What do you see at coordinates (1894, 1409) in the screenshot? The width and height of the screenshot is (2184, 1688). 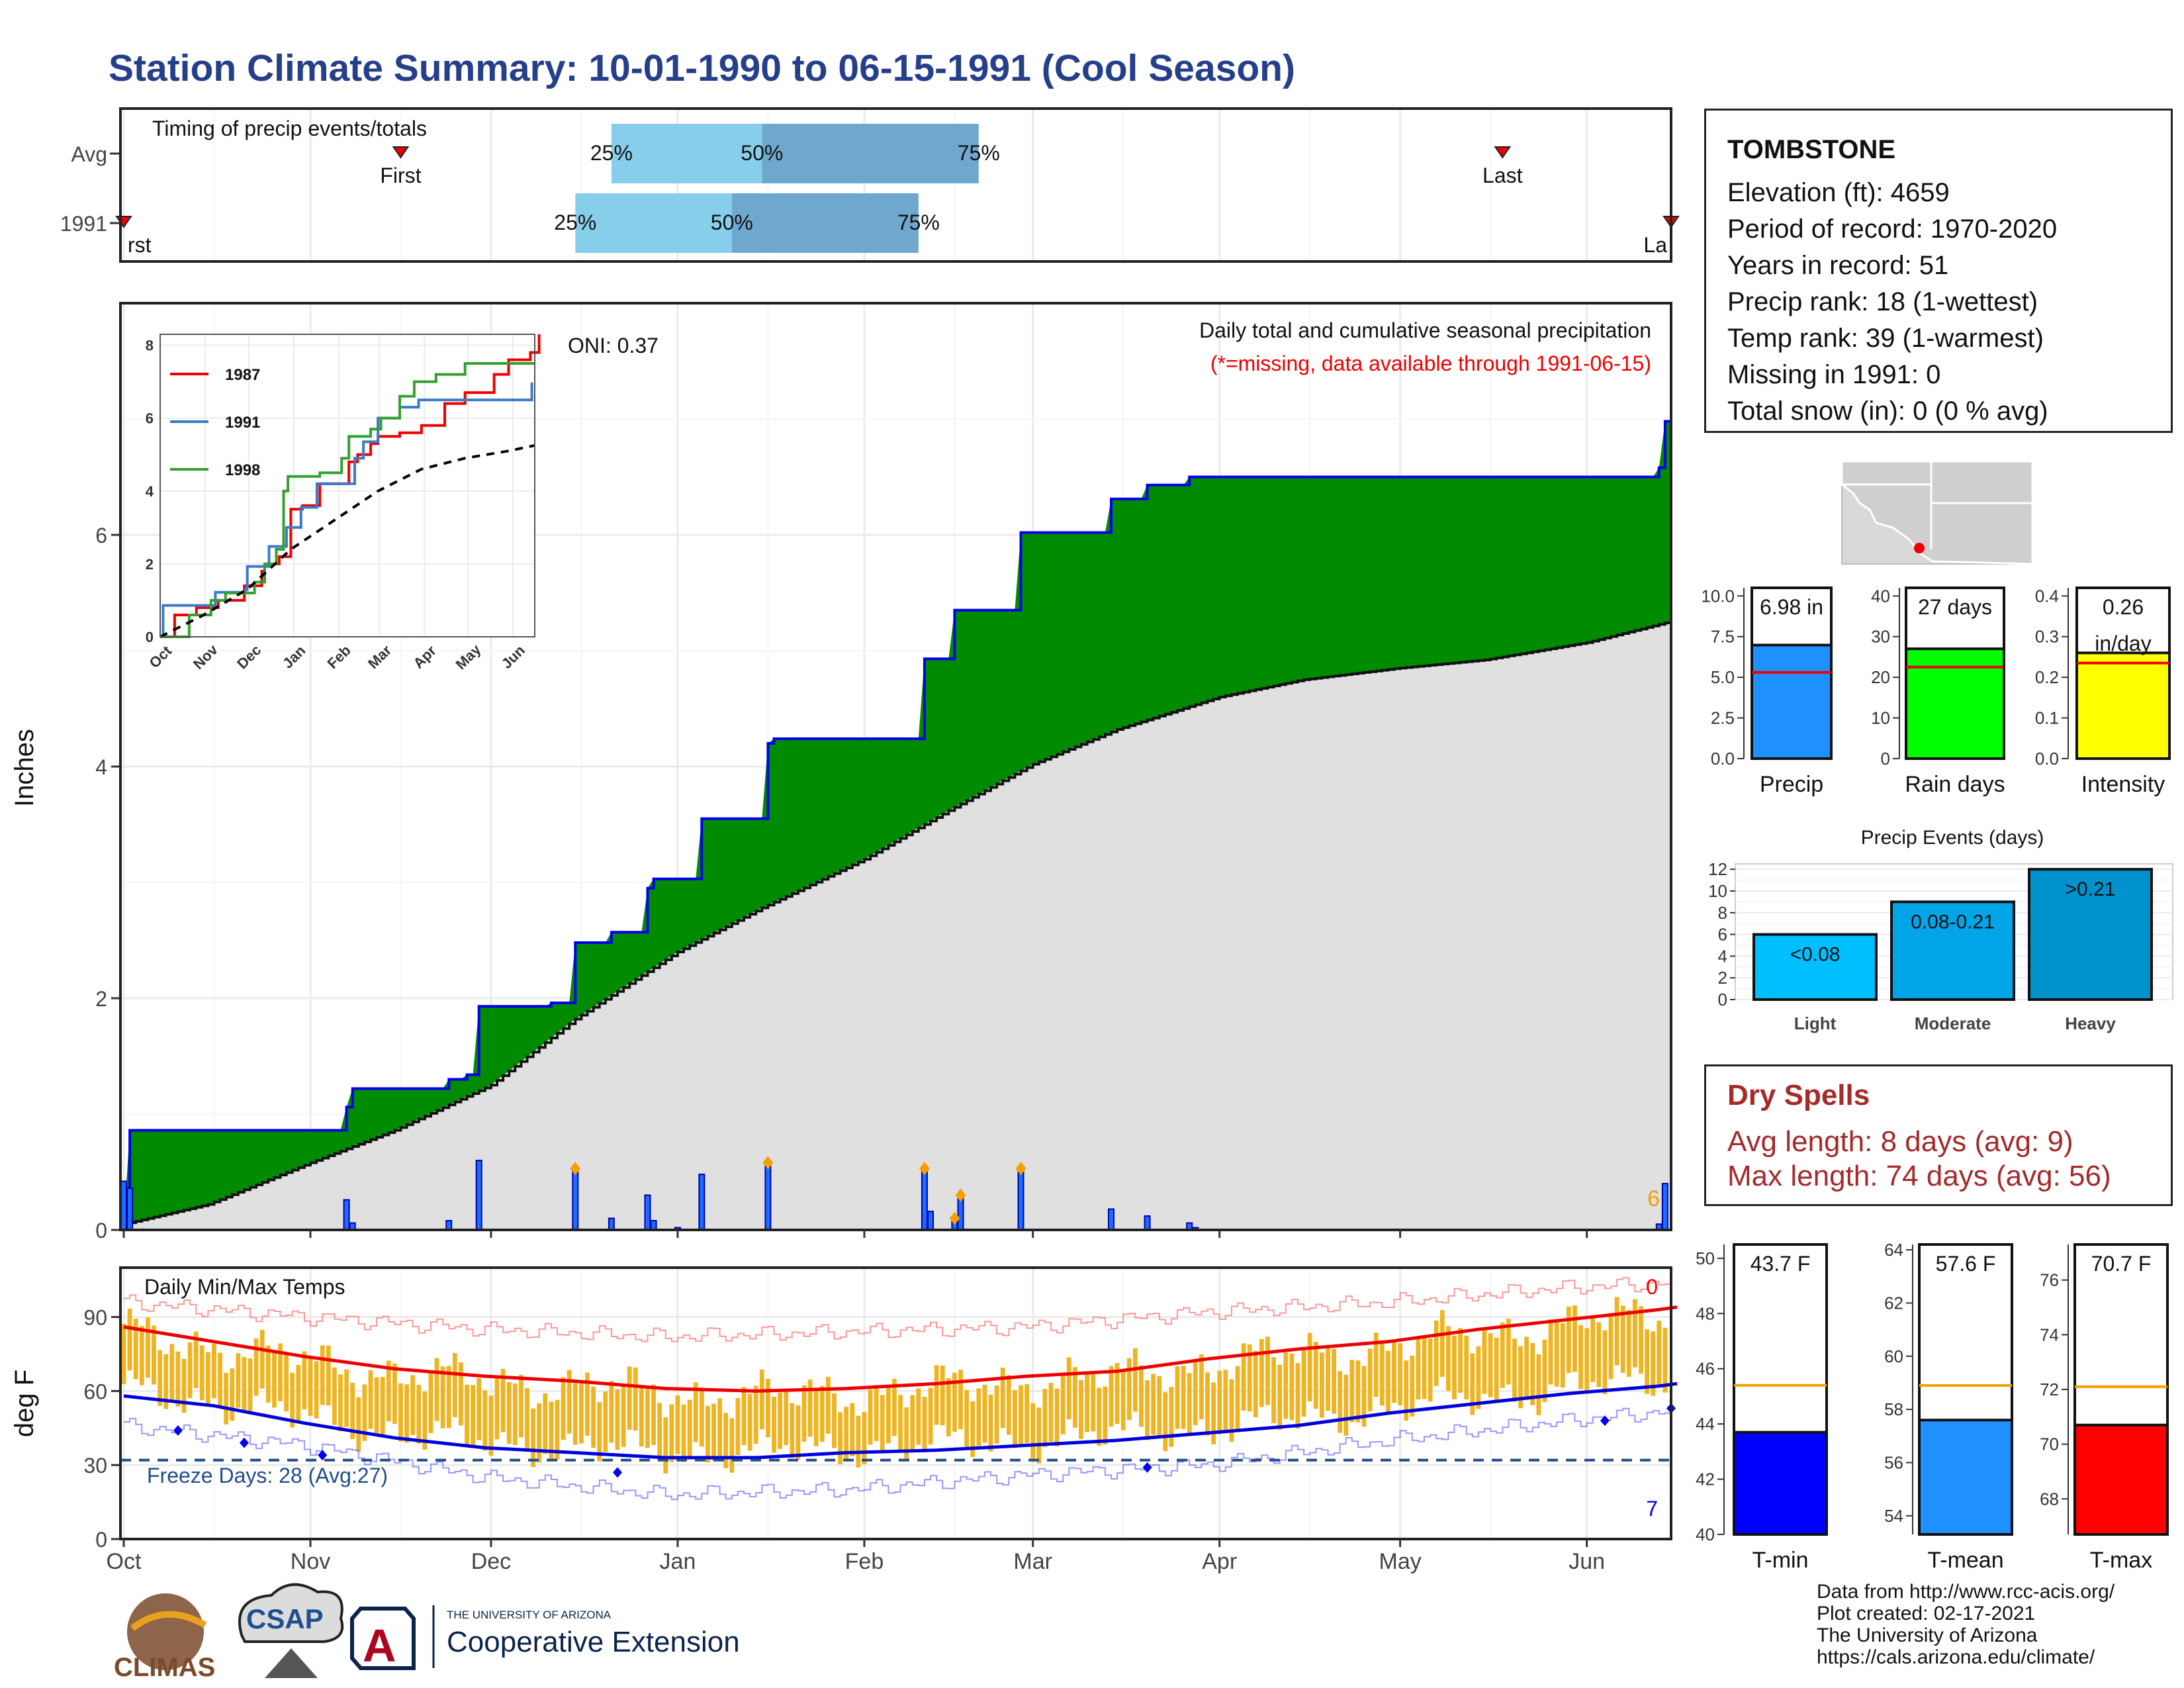 I see `temperature-y-tick-label: 58` at bounding box center [1894, 1409].